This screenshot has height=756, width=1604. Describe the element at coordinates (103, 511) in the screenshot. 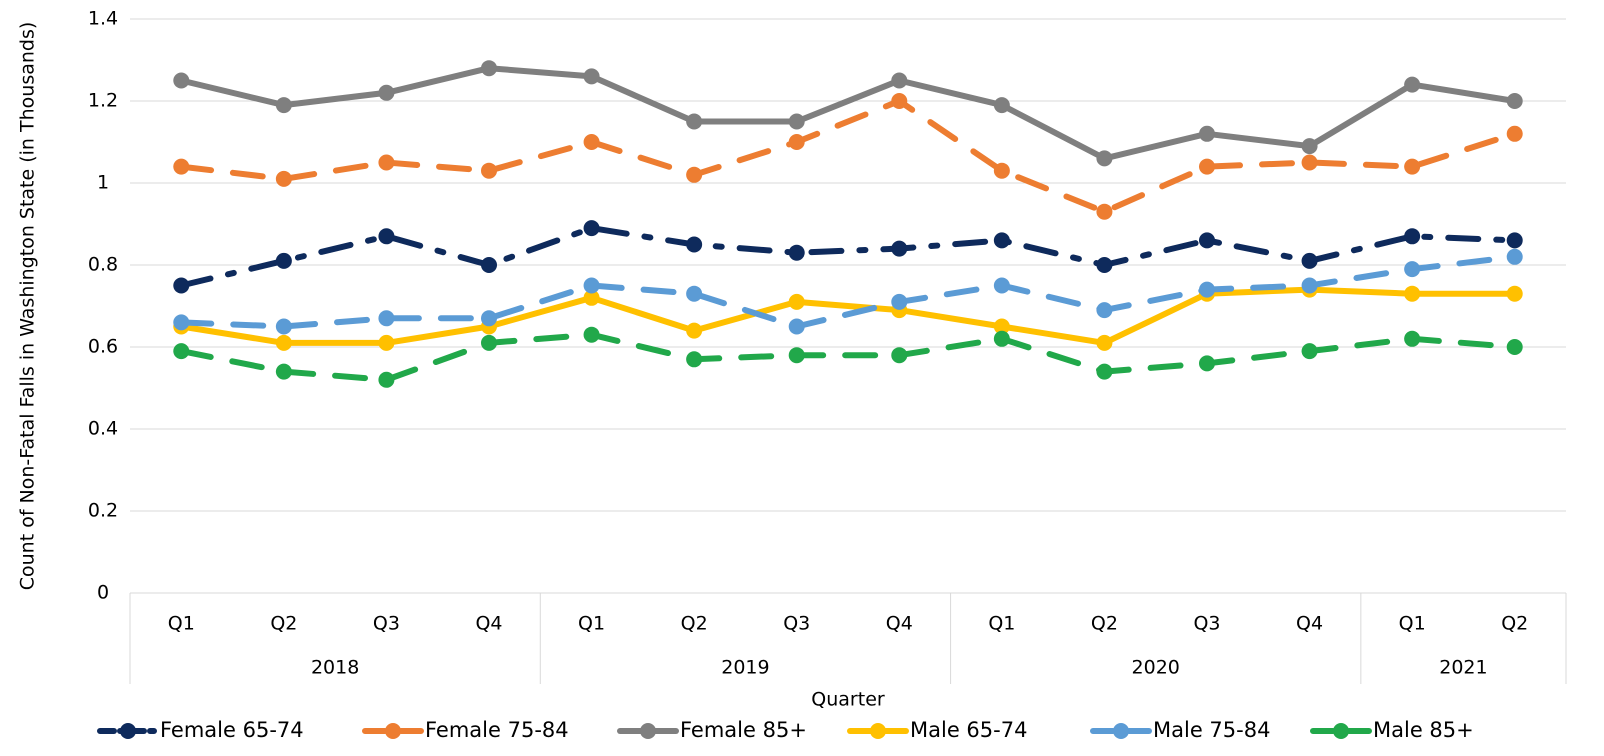

I see `y-tick-label: 0.2` at that location.